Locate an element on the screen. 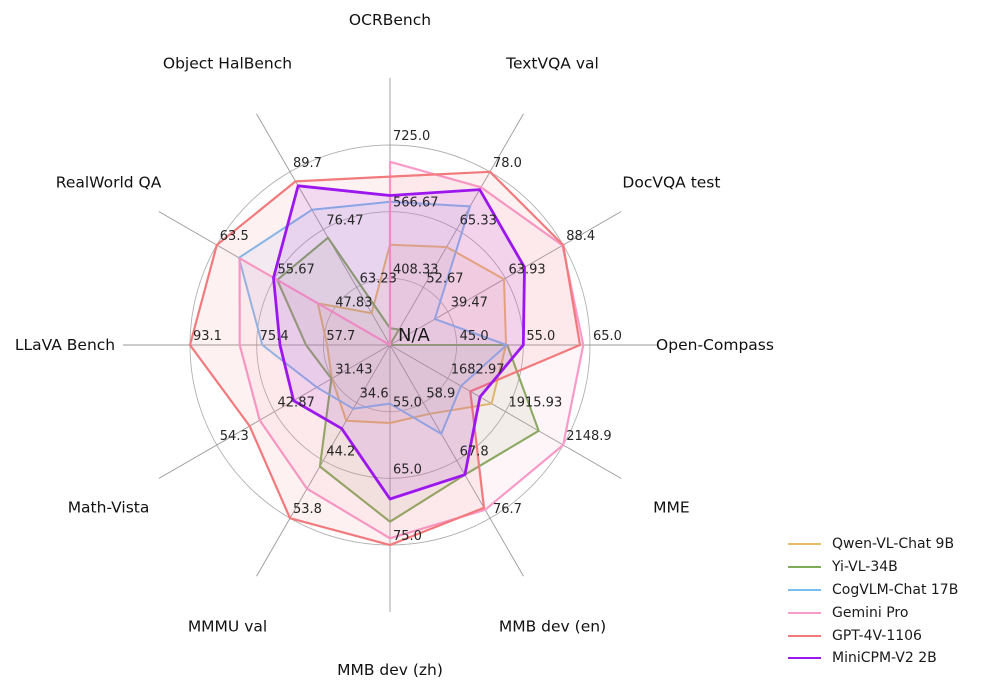 The image size is (986, 690). tick-label: 725.0 is located at coordinates (411, 136).